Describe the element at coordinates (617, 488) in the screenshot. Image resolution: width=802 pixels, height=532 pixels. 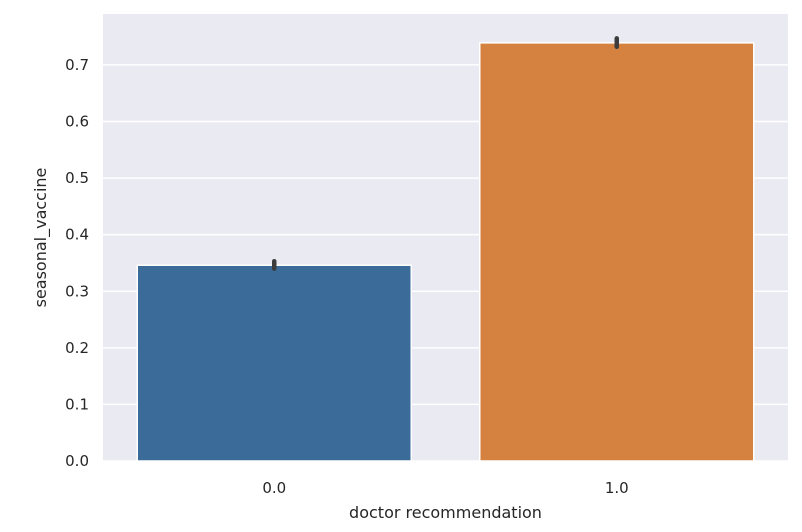
I see `x-tick-label: 1.0` at that location.